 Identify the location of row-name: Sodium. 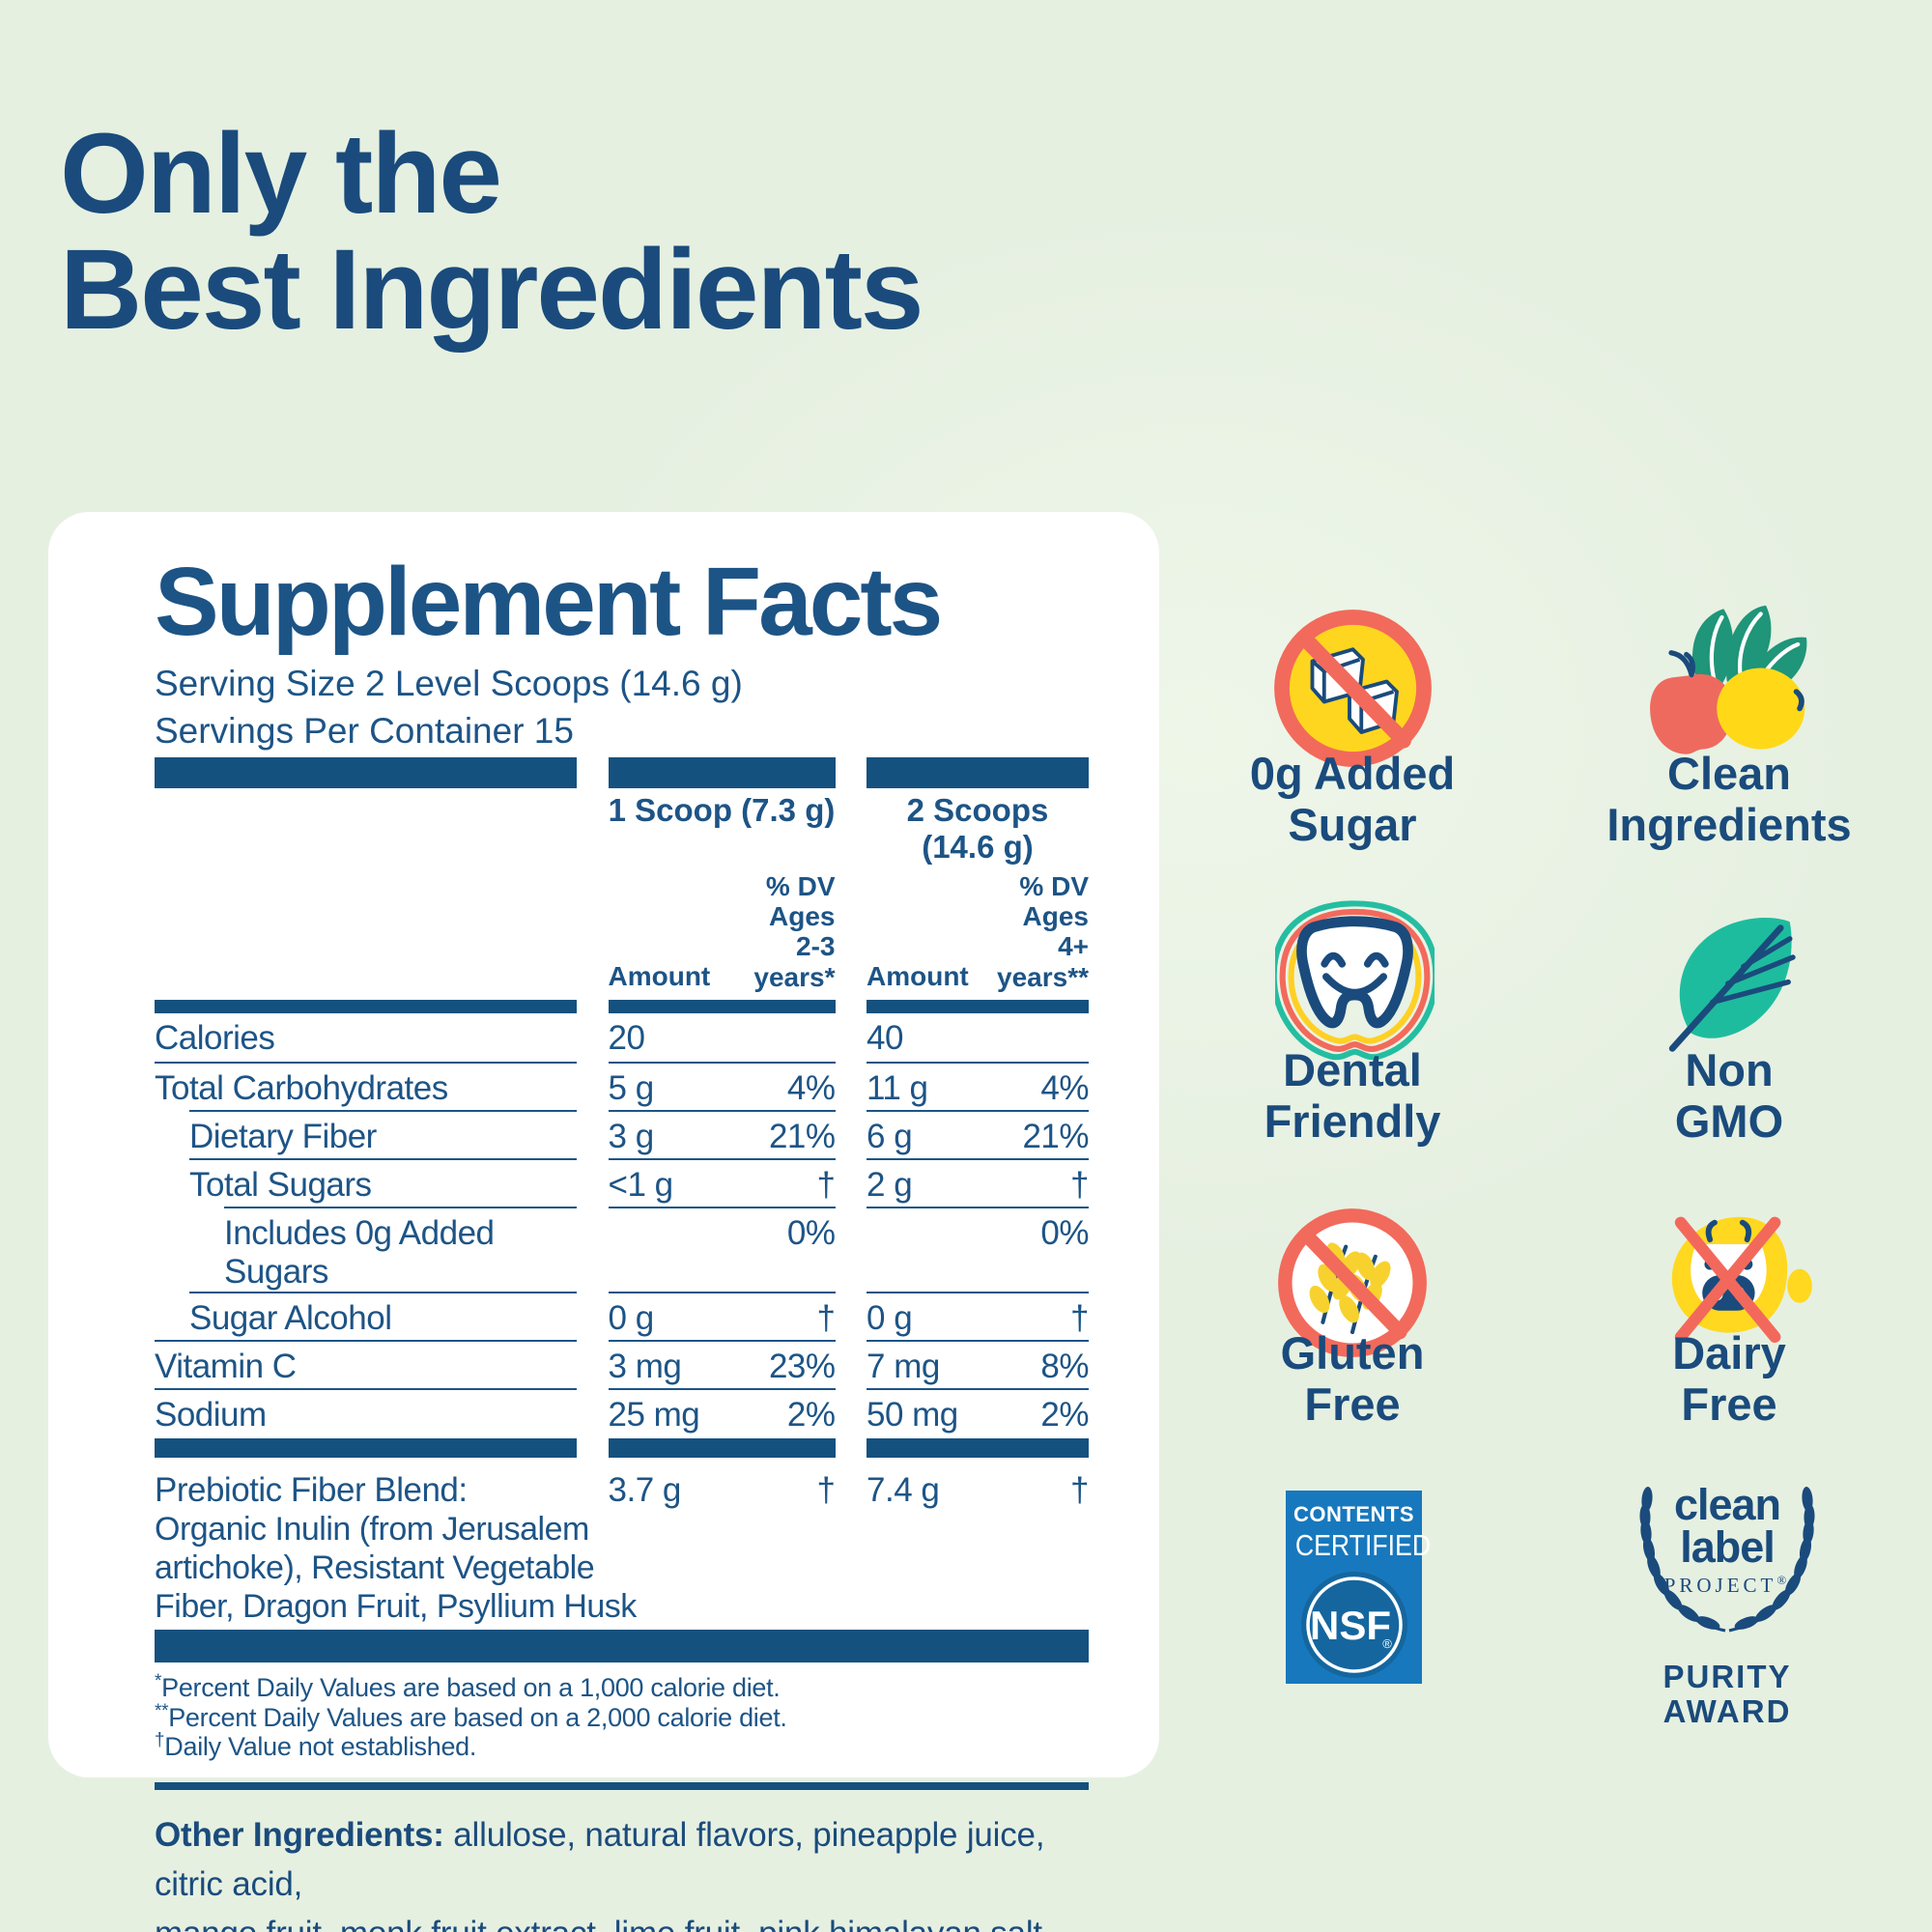
(366, 1412).